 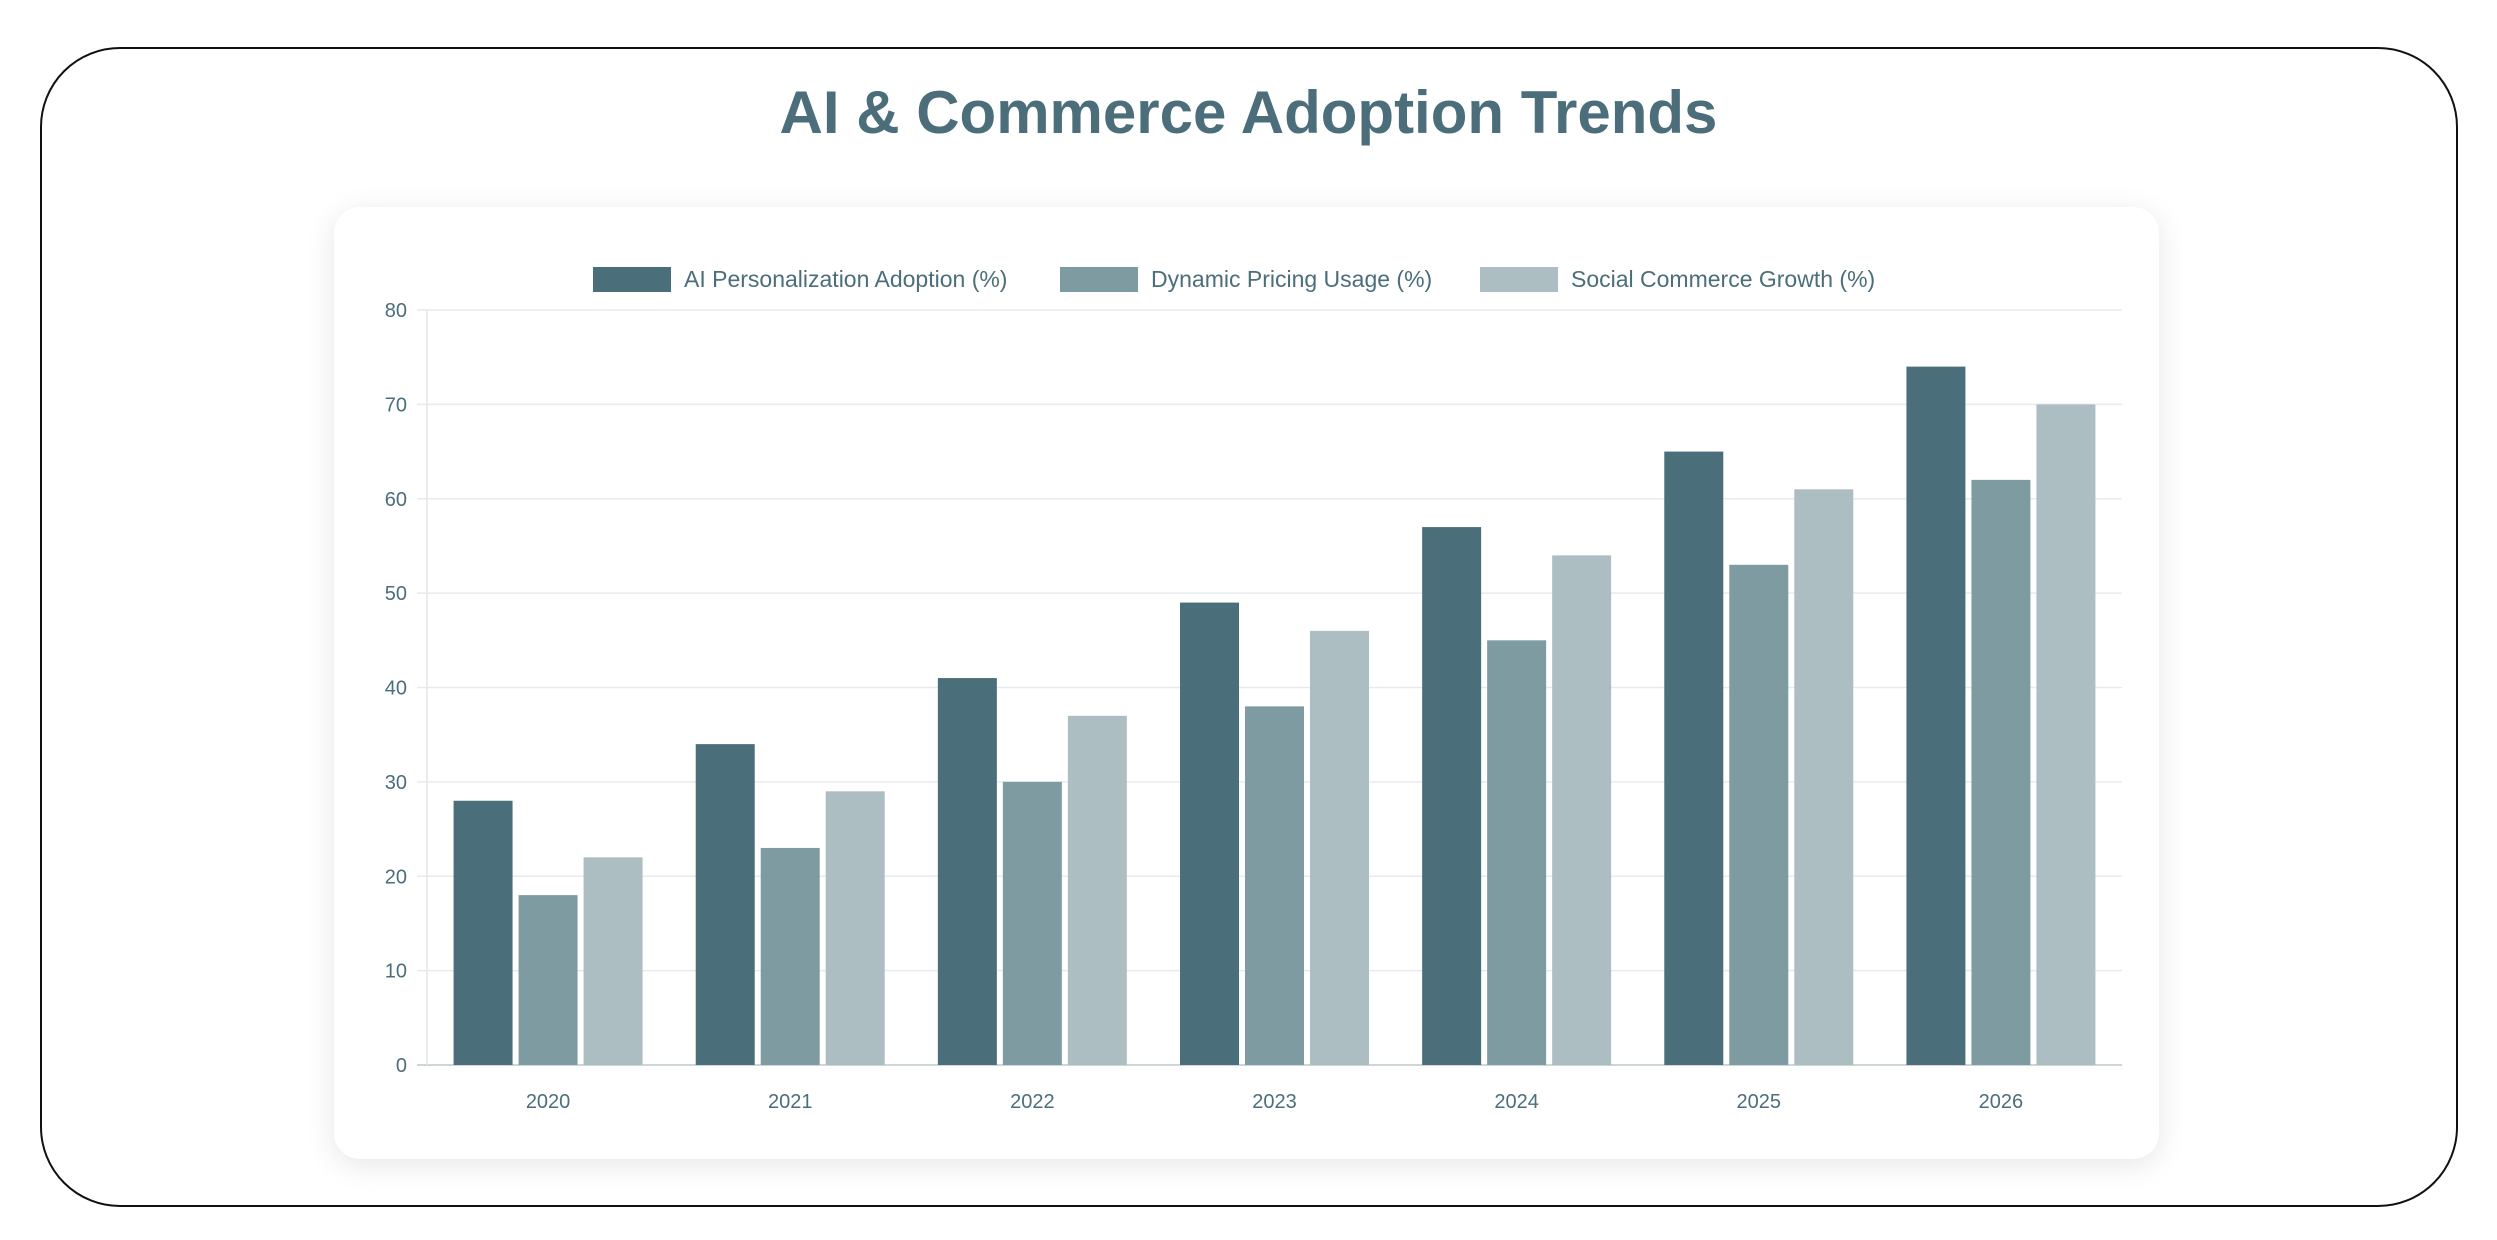 I want to click on y-tick-label: 30, so click(x=396, y=783).